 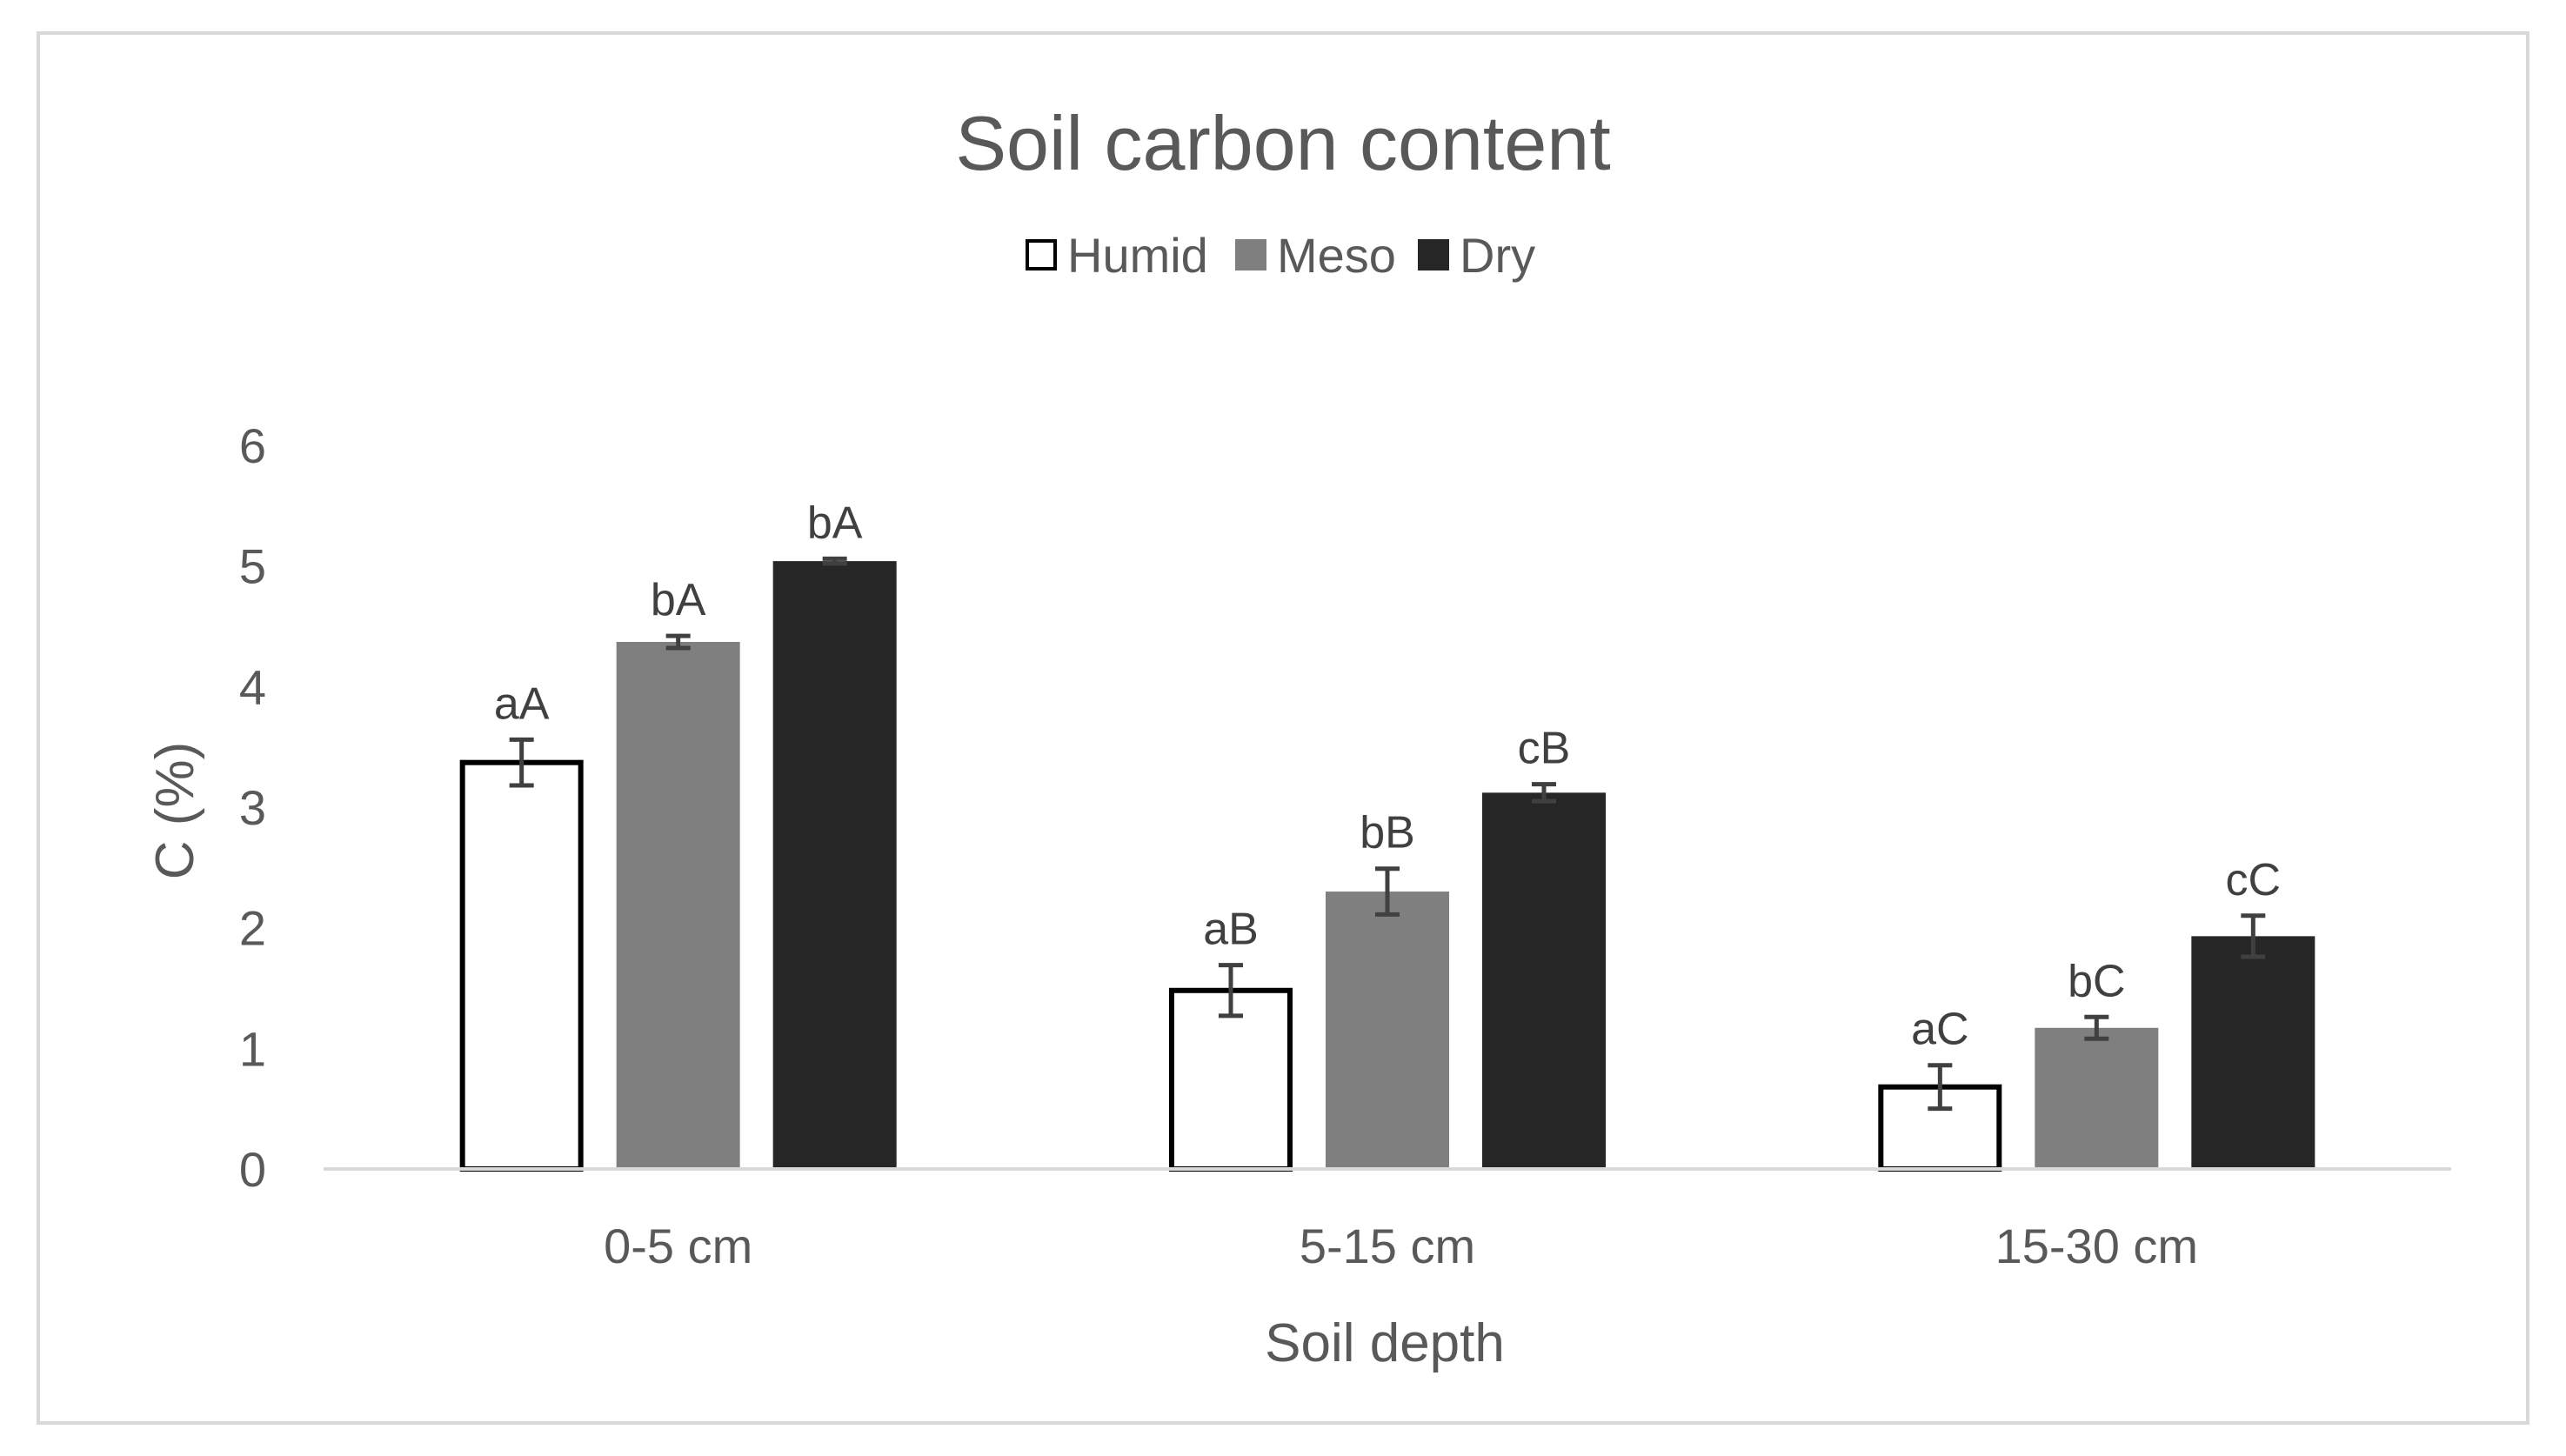 I want to click on legend-label: Dry, so click(x=1498, y=255).